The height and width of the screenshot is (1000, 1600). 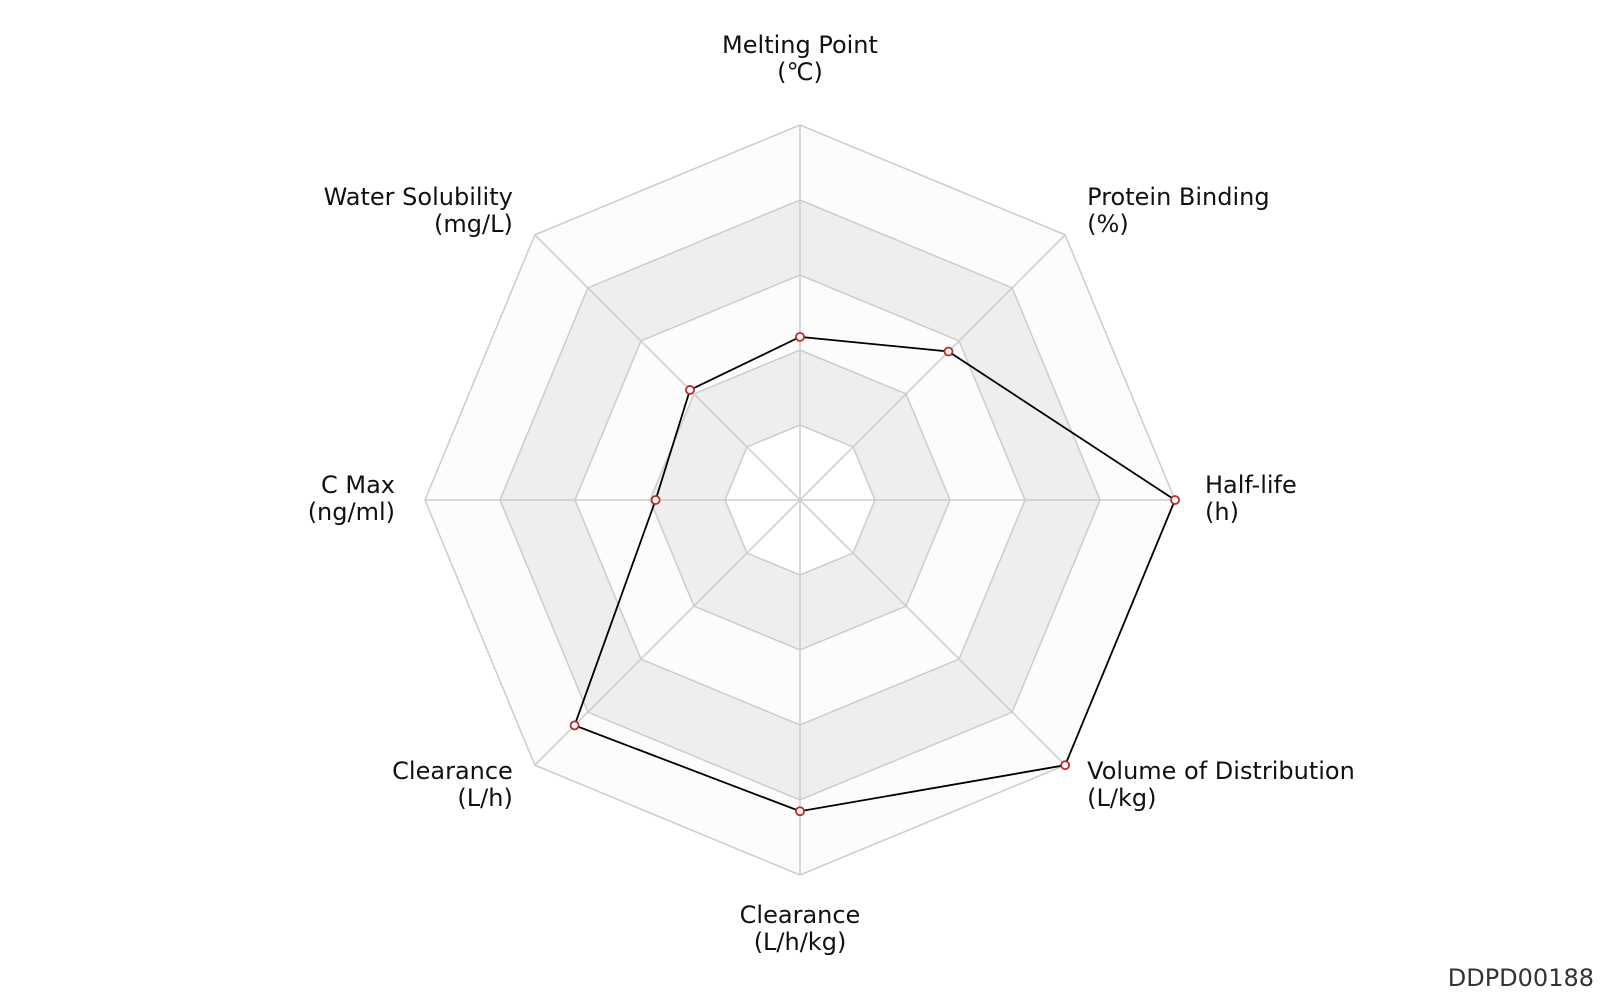 I want to click on axis-label-unit-1: (%), so click(x=1108, y=224).